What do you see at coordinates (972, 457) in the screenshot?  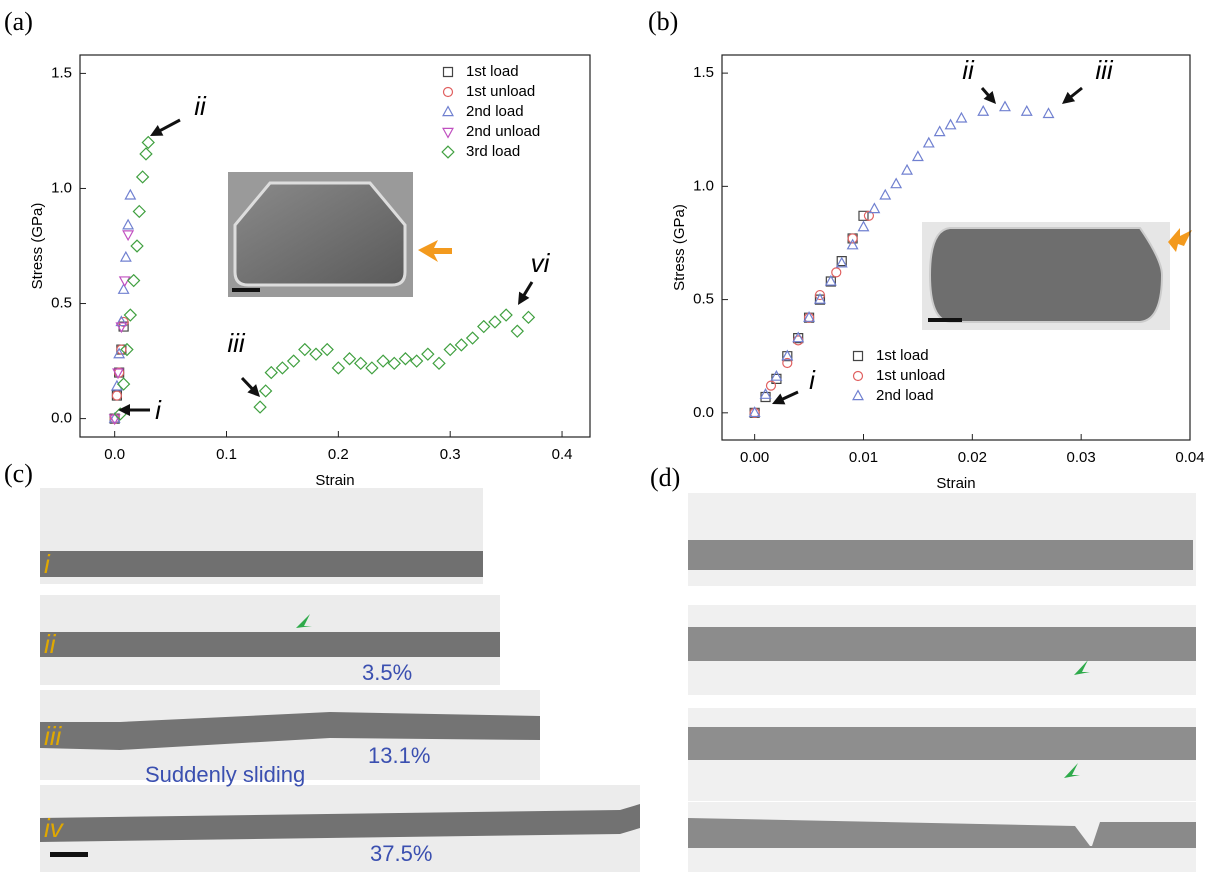 I see `x-tick-label: 0.02` at bounding box center [972, 457].